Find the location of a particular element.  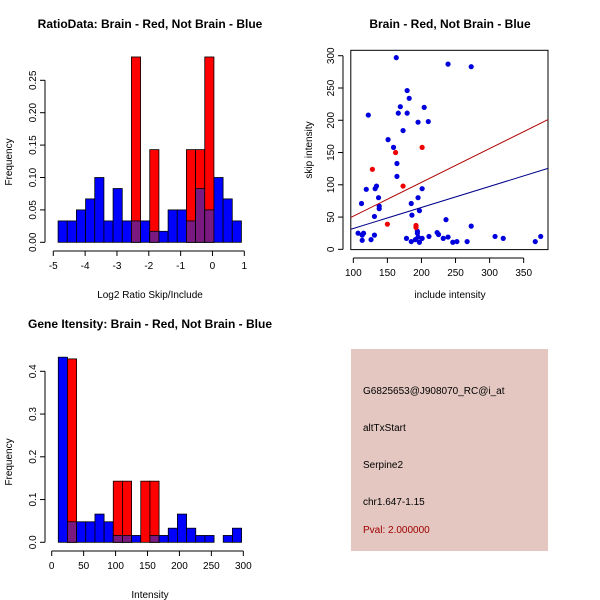

intensity-hist-y-tick-label: 0.0 is located at coordinates (33, 542).